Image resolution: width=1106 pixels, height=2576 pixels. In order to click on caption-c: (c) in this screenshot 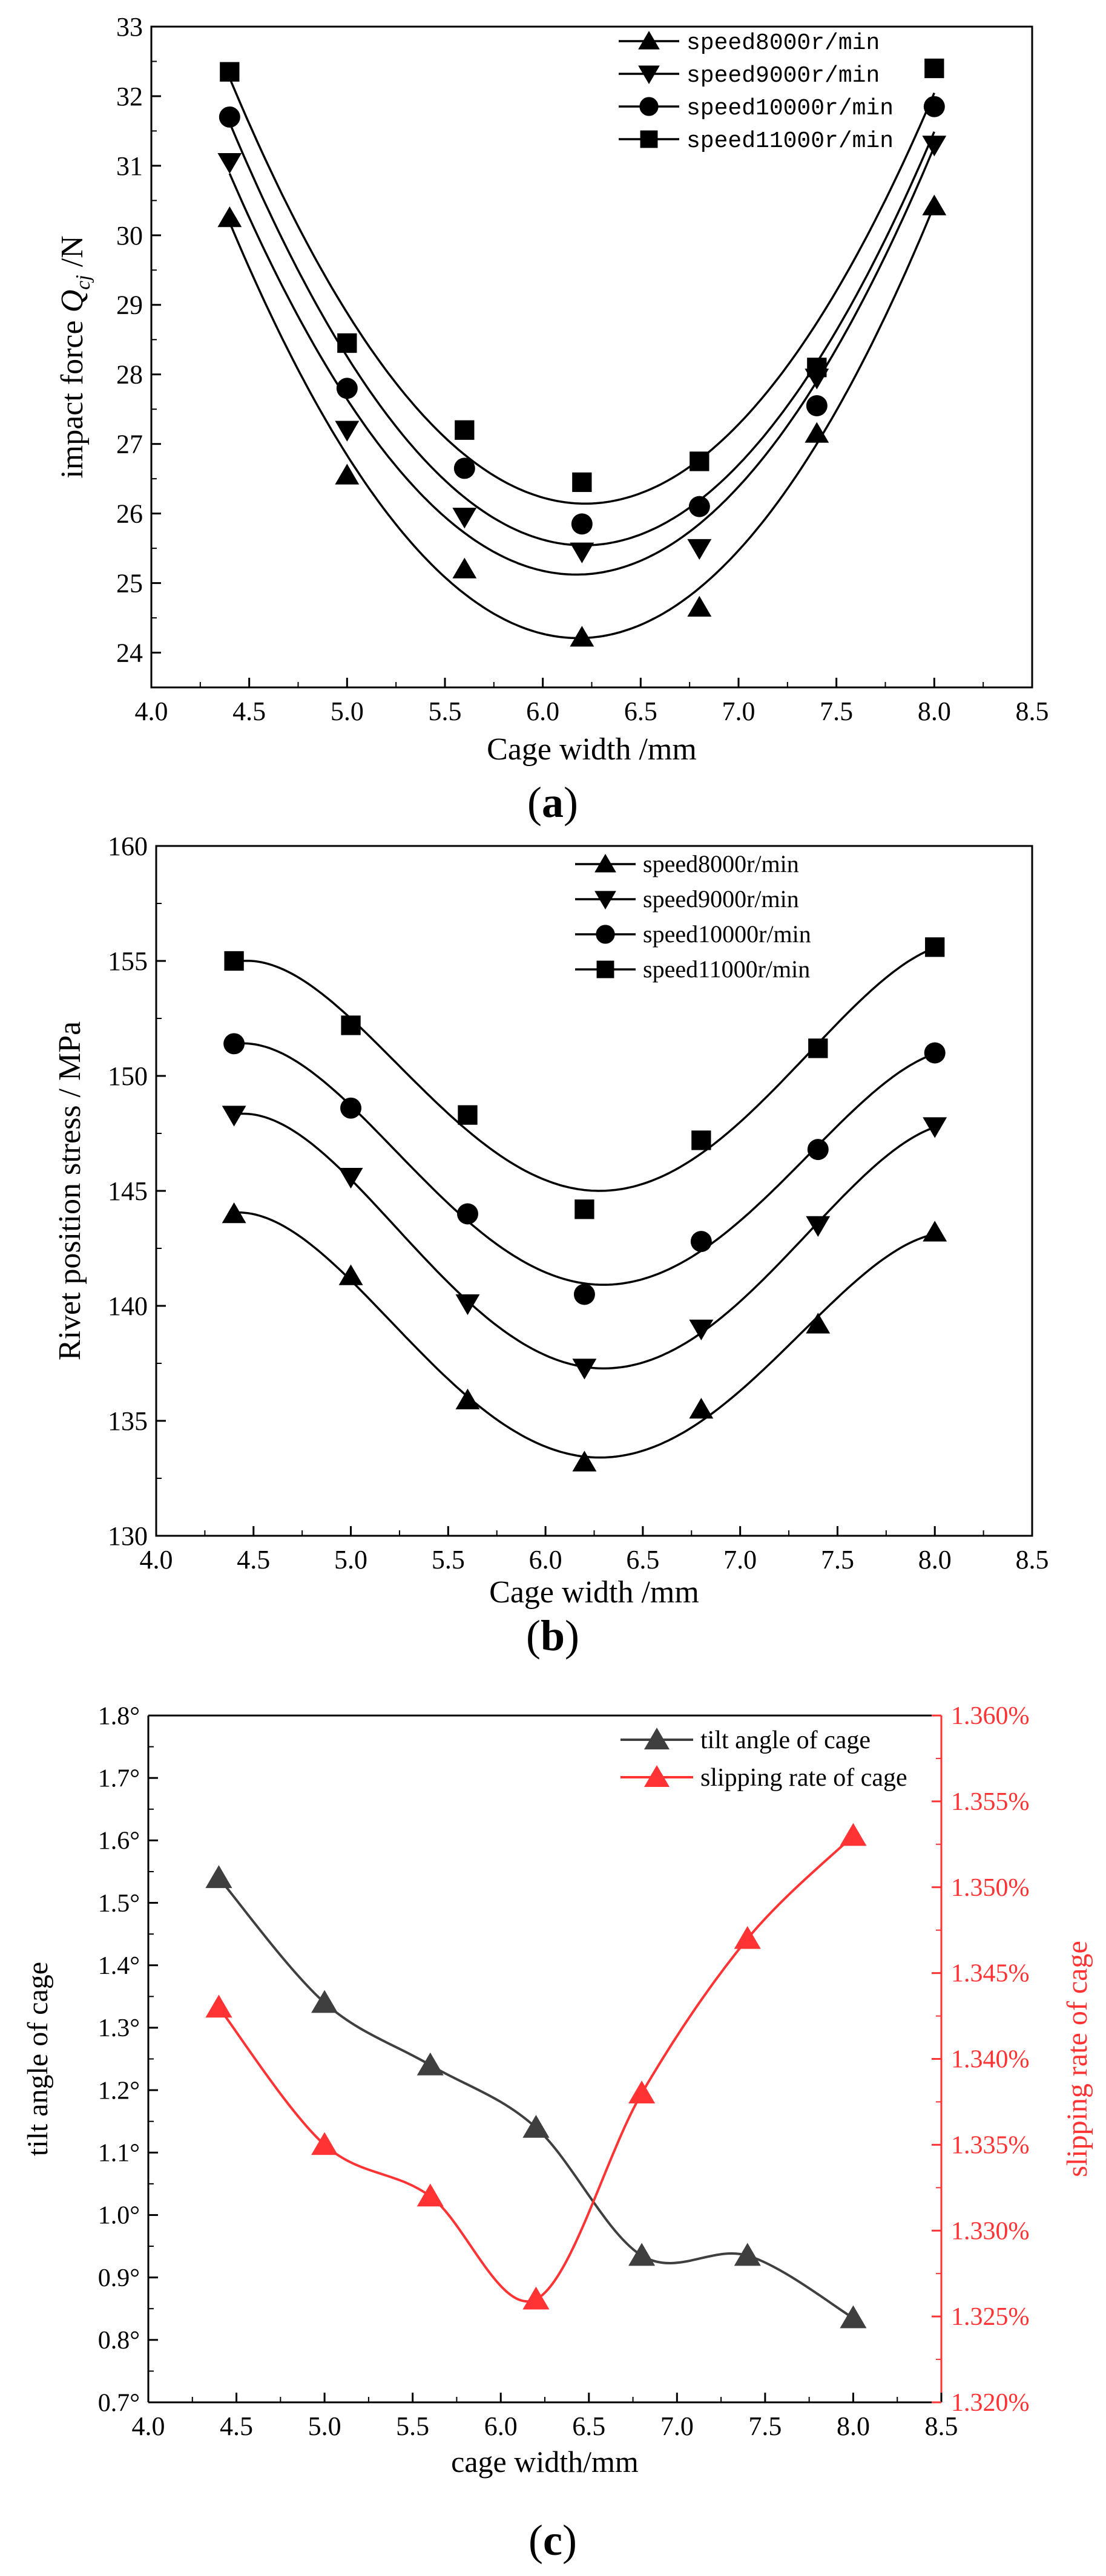, I will do `click(552, 2540)`.